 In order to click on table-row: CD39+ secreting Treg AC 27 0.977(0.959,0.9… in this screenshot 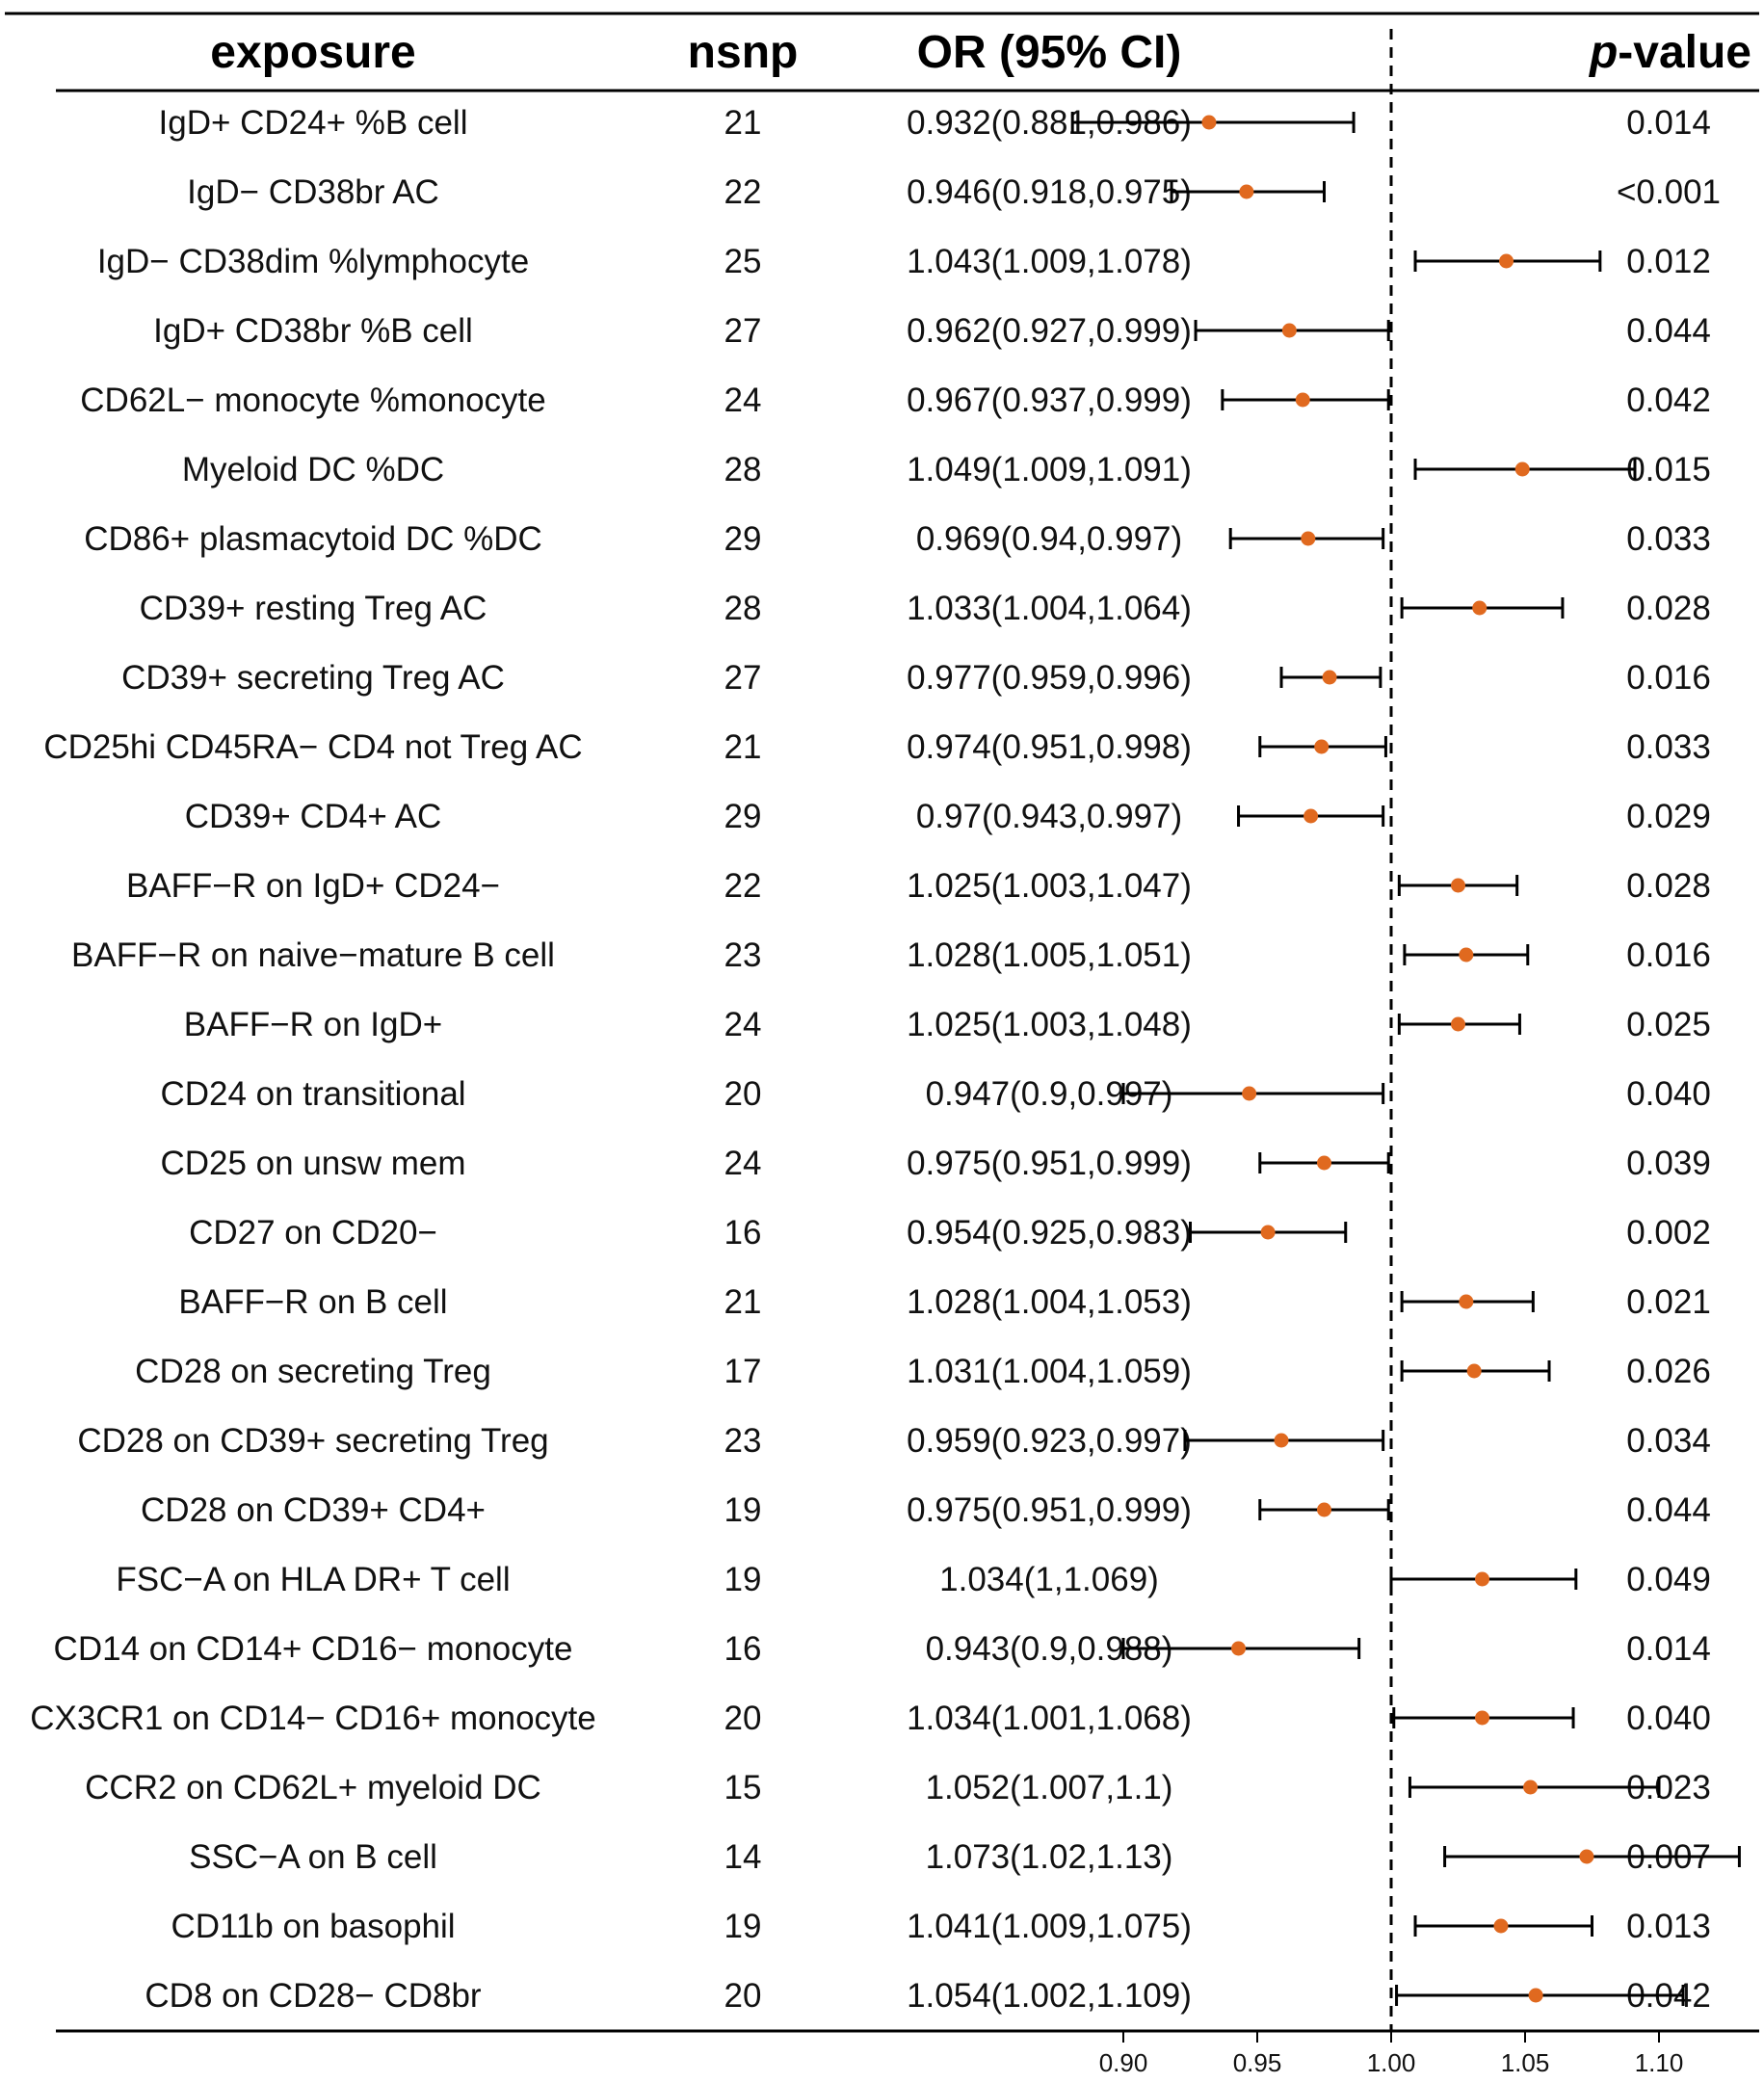, I will do `click(916, 678)`.